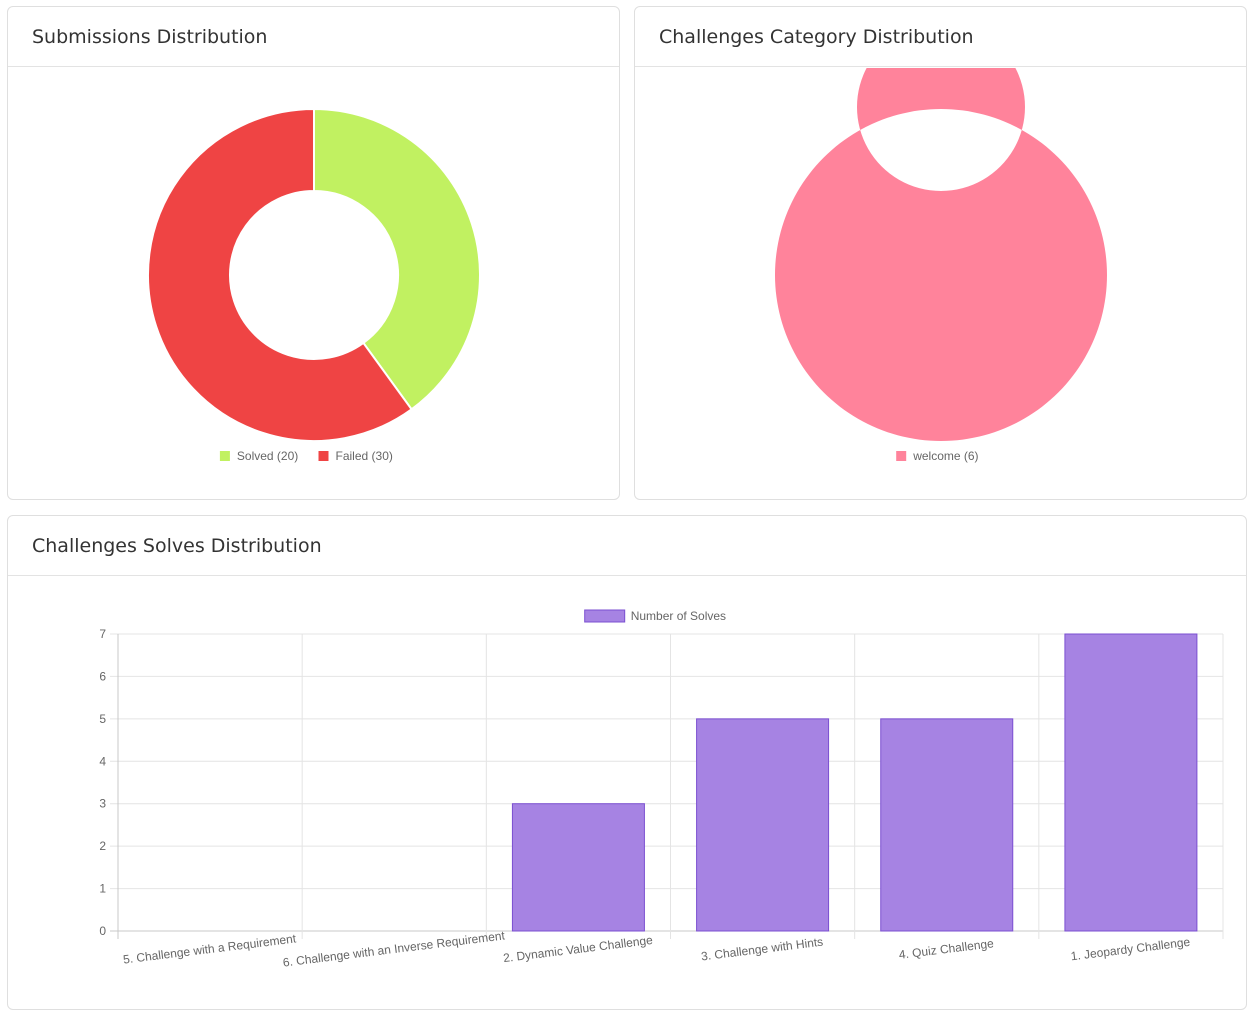 The height and width of the screenshot is (1017, 1254). Describe the element at coordinates (150, 36) in the screenshot. I see `submissions-title: Submissions Distribution` at that location.